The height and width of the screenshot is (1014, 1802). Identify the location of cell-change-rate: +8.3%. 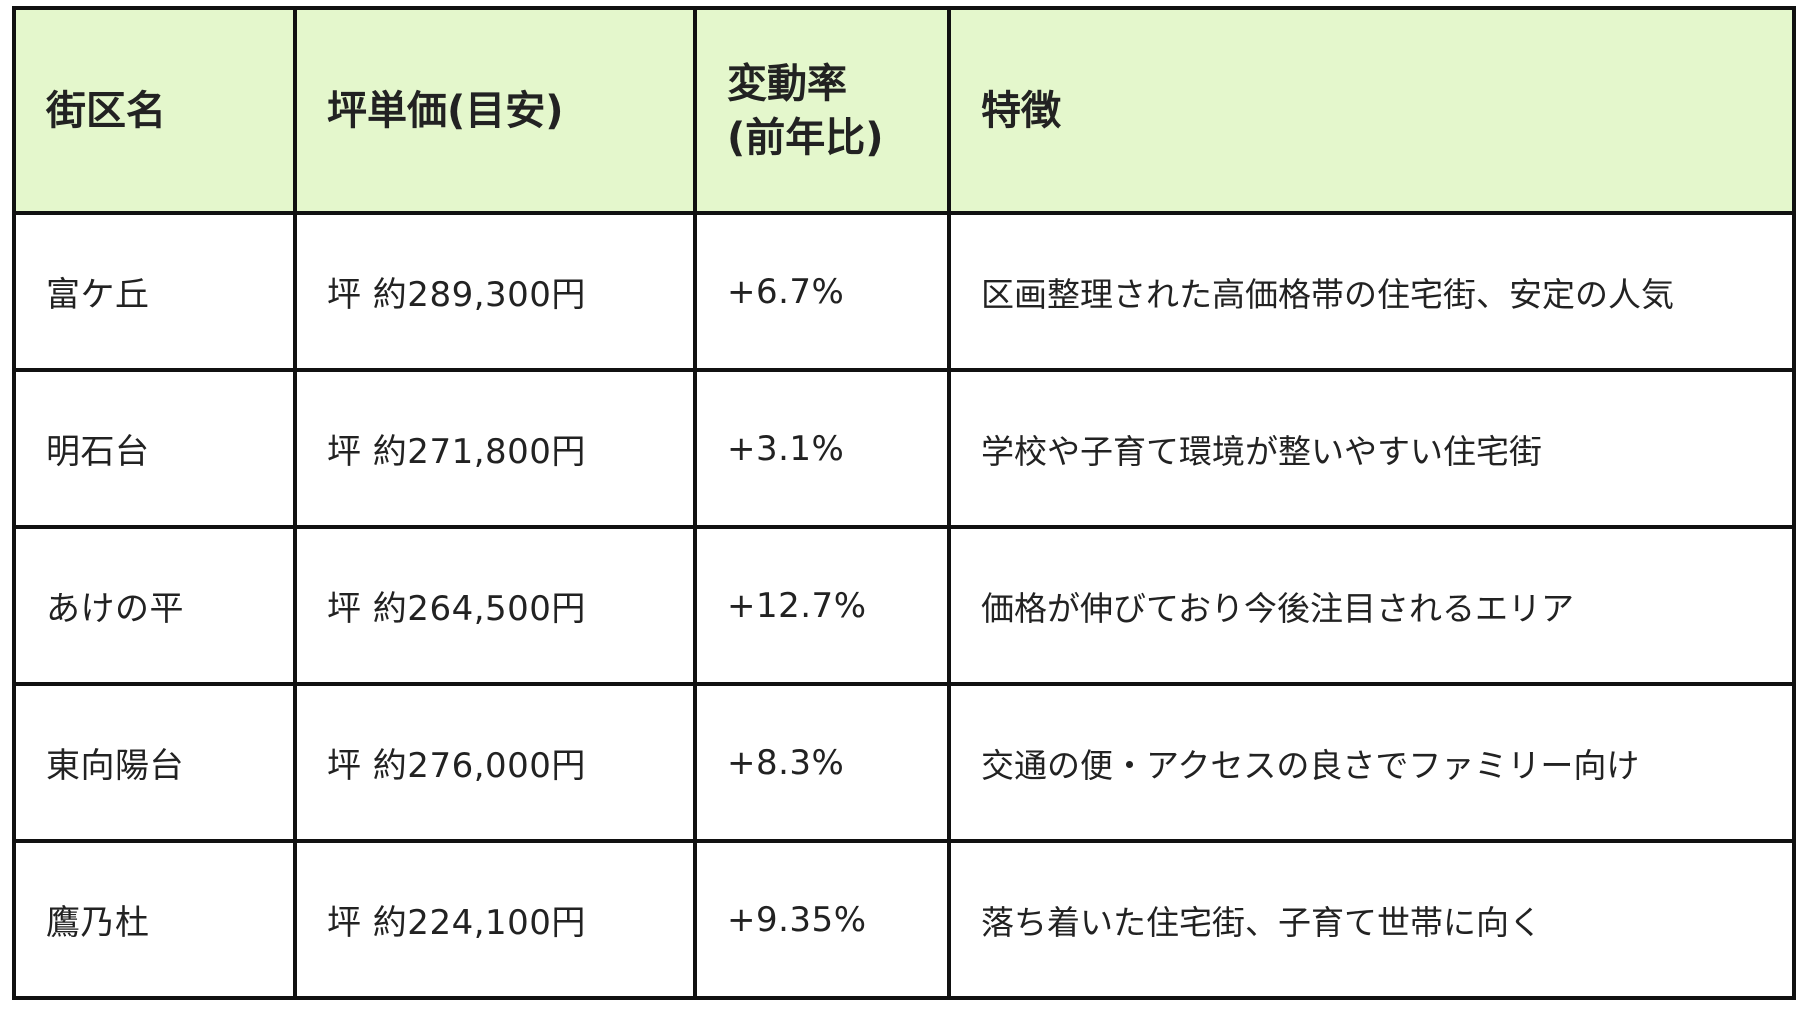
(822, 762).